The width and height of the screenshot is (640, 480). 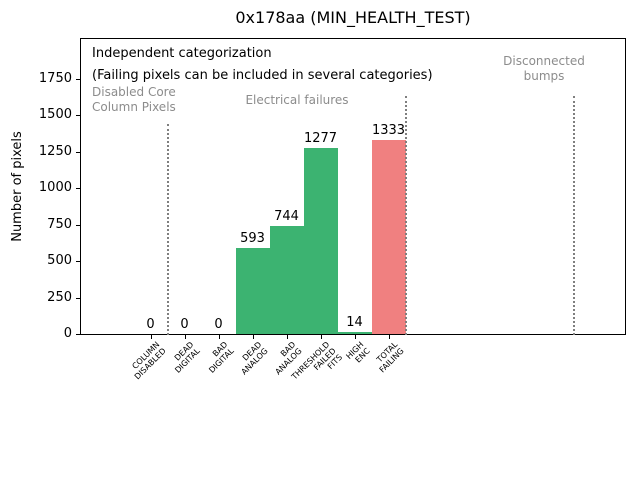 What do you see at coordinates (55, 115) in the screenshot?
I see `y-tick-label: 1500` at bounding box center [55, 115].